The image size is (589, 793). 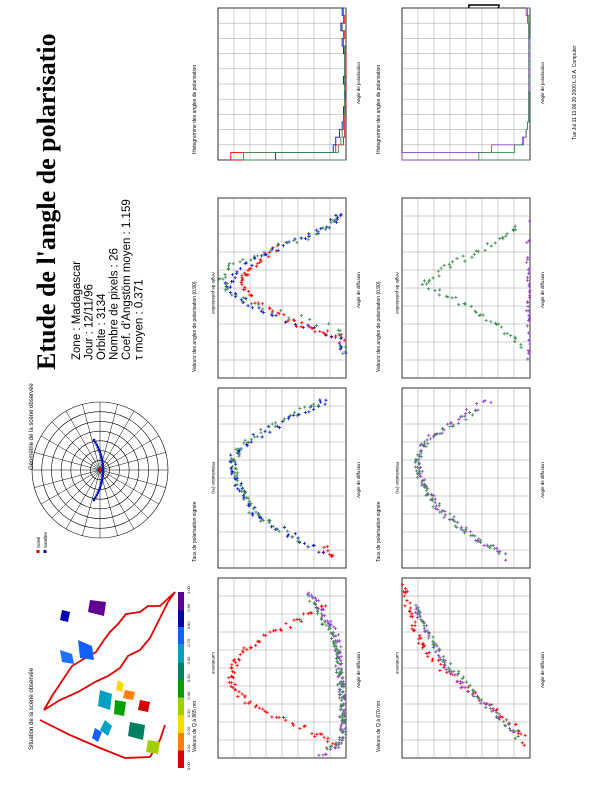 What do you see at coordinates (181, 618) in the screenshot?
I see `colorbar-segment` at bounding box center [181, 618].